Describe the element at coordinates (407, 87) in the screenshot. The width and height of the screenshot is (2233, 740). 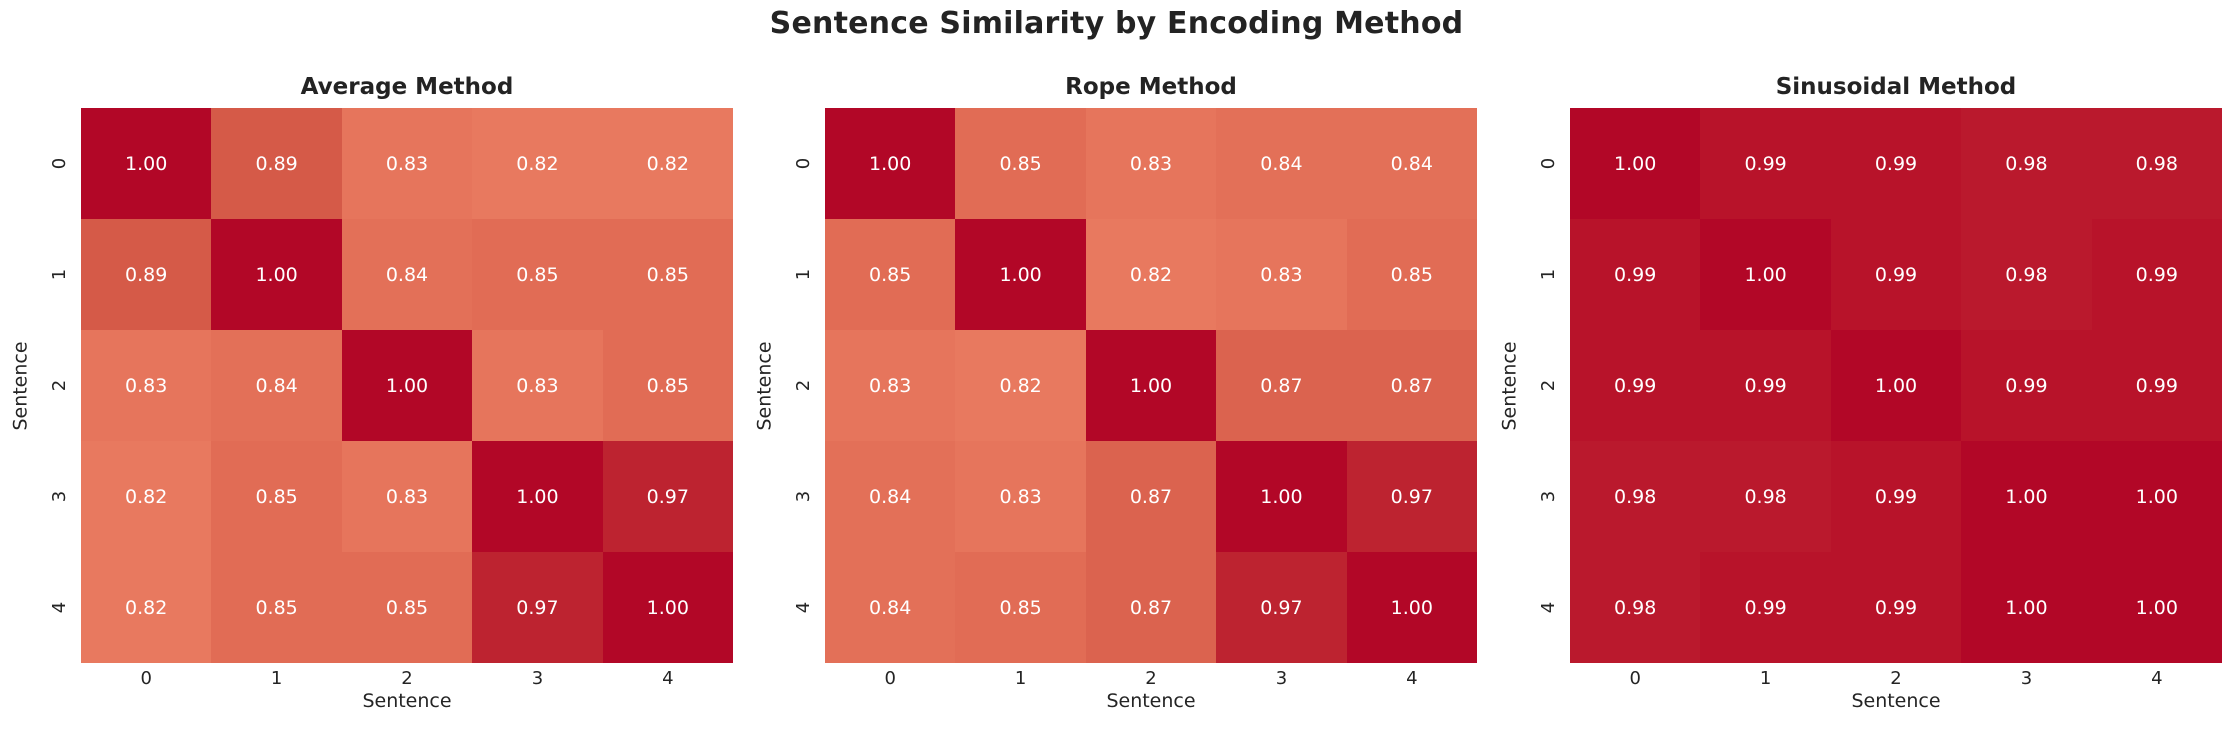
I see `subplot-title: Average Method` at that location.